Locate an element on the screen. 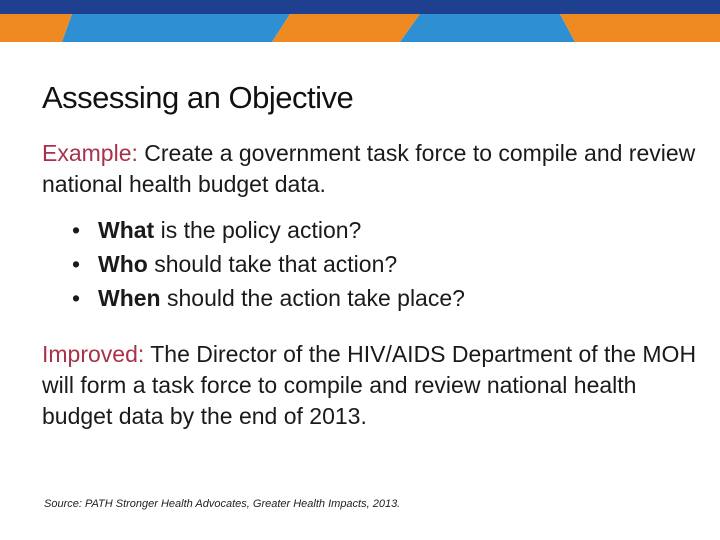  question-text: should the action take place? is located at coordinates (316, 298).